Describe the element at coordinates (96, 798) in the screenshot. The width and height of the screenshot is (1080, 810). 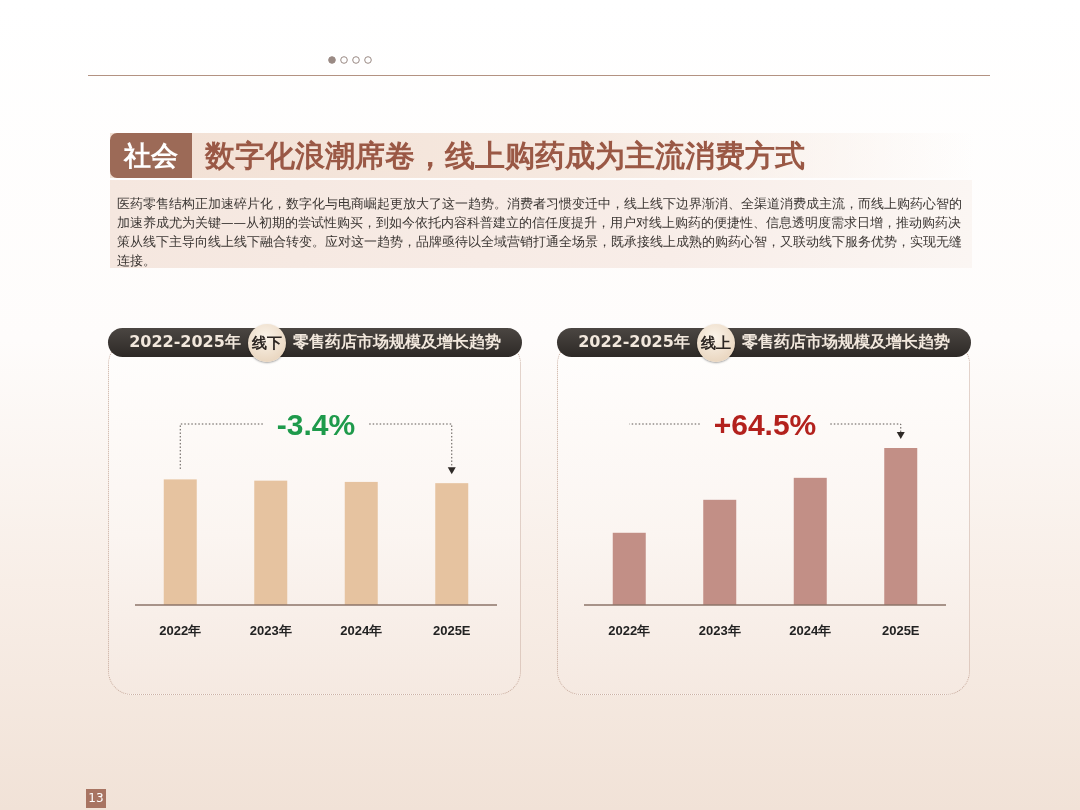
I see `text: 13` at that location.